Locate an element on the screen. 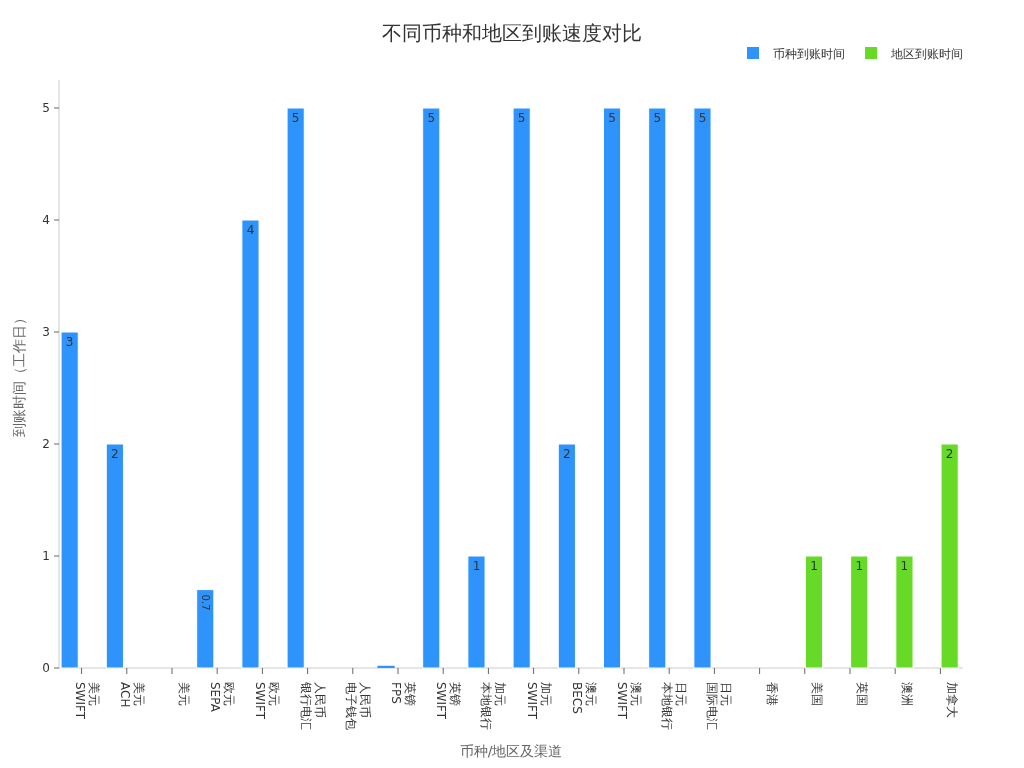 This screenshot has height=768, width=1024. x-tick-label: 美元 SWIFT is located at coordinates (86, 701).